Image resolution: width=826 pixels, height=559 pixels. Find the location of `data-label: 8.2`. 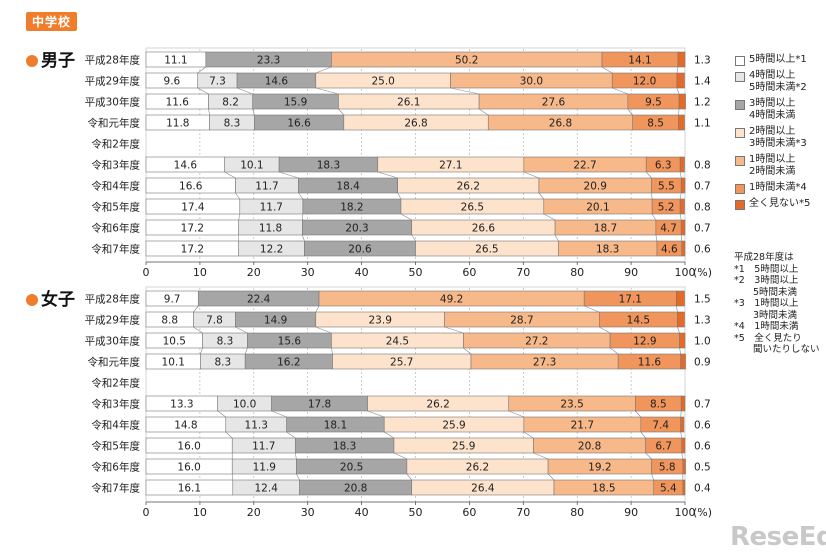

data-label: 8.2 is located at coordinates (230, 103).